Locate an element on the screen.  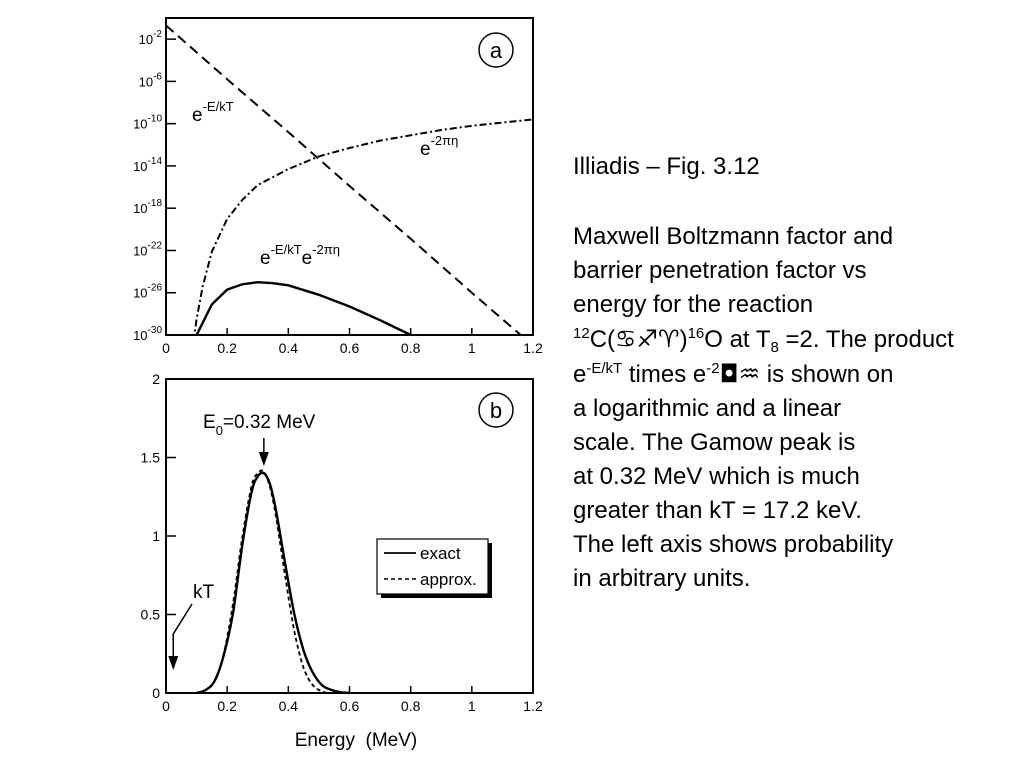
panel-a-label: a is located at coordinates (496, 50).